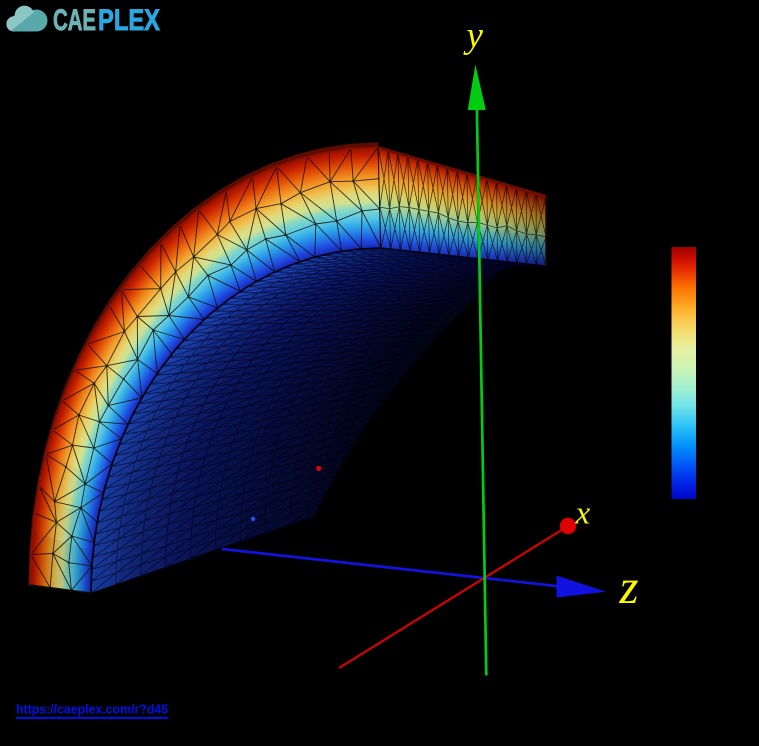 Image resolution: width=759 pixels, height=746 pixels. What do you see at coordinates (92, 709) in the screenshot?
I see `svg-text: https://caeplex.com/r?d45` at bounding box center [92, 709].